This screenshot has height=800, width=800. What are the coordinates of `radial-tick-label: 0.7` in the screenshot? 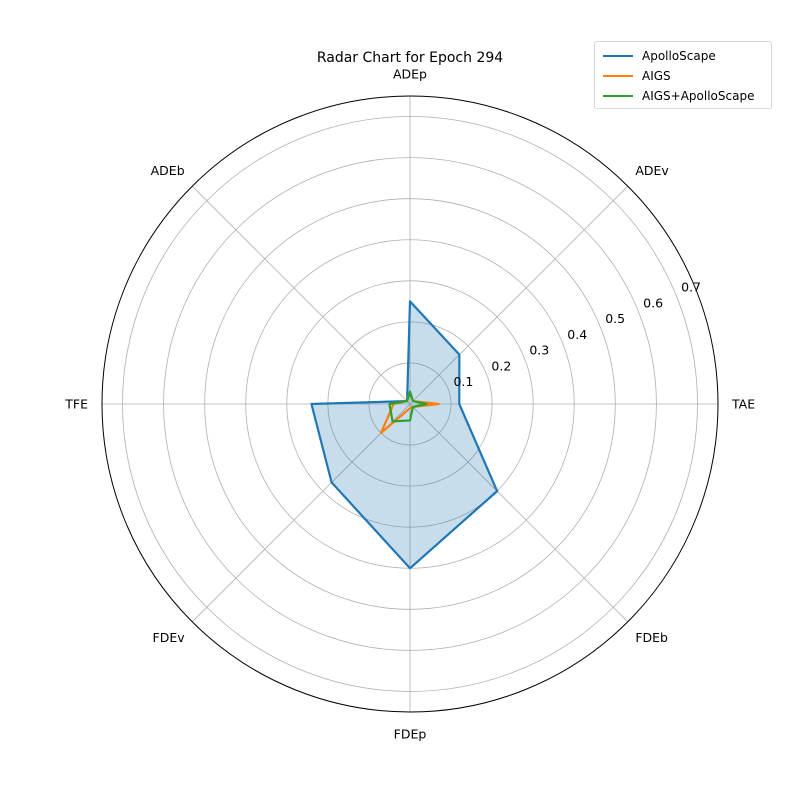 It's located at (691, 287).